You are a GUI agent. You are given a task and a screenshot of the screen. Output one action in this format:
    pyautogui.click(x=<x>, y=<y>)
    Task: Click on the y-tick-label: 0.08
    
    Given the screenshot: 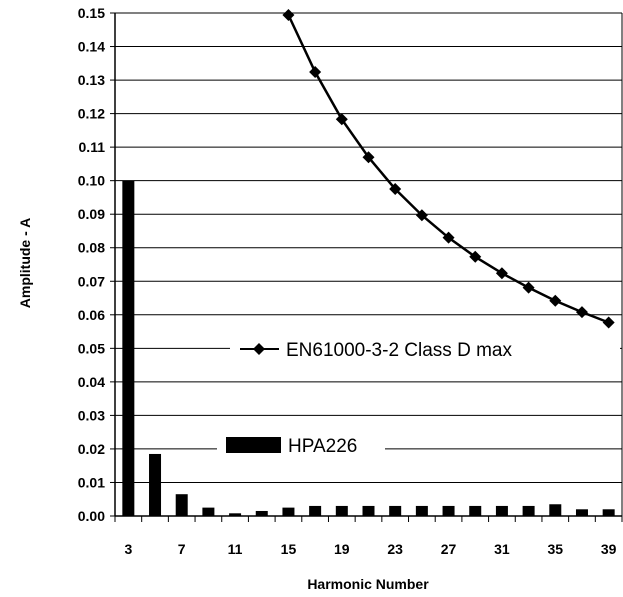 What is the action you would take?
    pyautogui.click(x=91, y=248)
    